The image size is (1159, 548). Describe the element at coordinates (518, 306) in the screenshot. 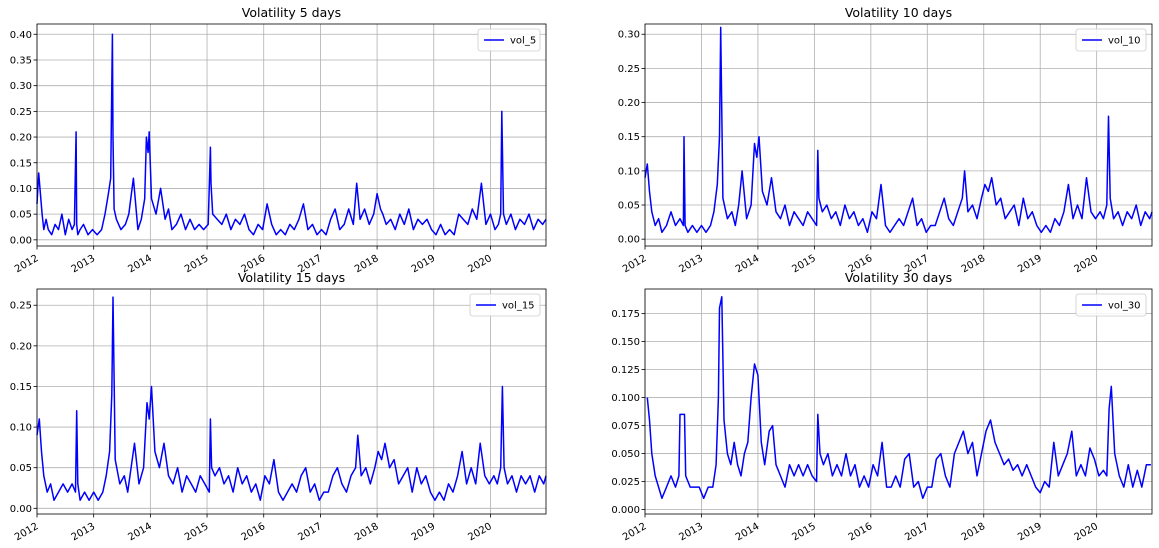

I see `legend-label: vol_15` at that location.